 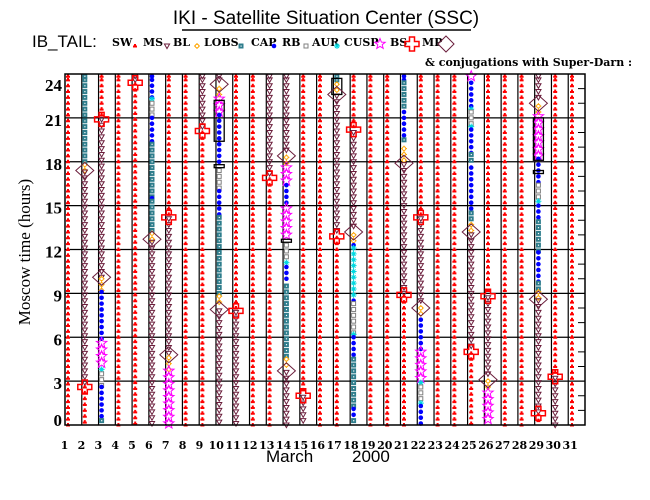 I want to click on marker-aur, so click(x=420, y=403).